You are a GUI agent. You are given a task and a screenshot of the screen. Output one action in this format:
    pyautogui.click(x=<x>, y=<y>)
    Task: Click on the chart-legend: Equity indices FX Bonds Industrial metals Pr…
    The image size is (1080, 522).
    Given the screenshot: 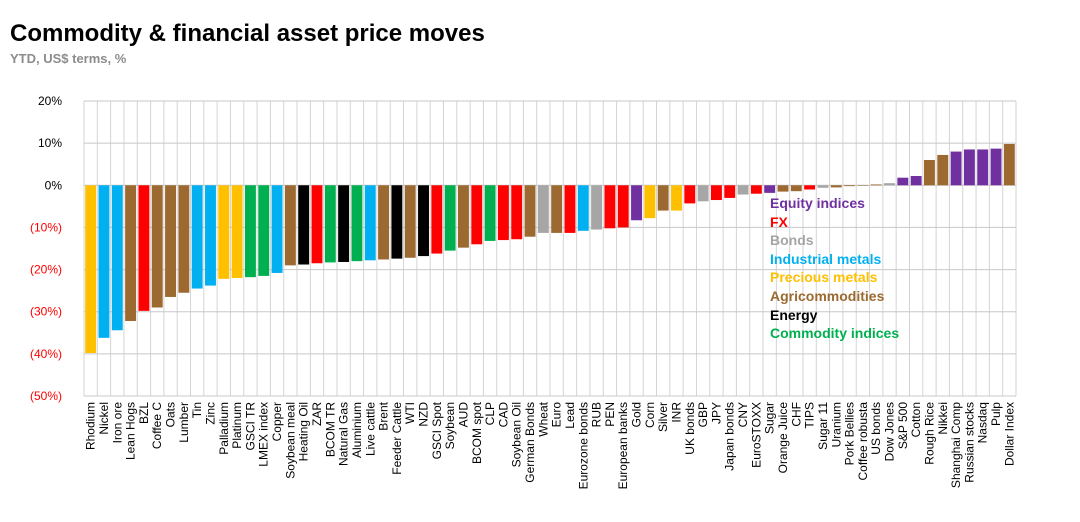 What is the action you would take?
    pyautogui.click(x=834, y=268)
    